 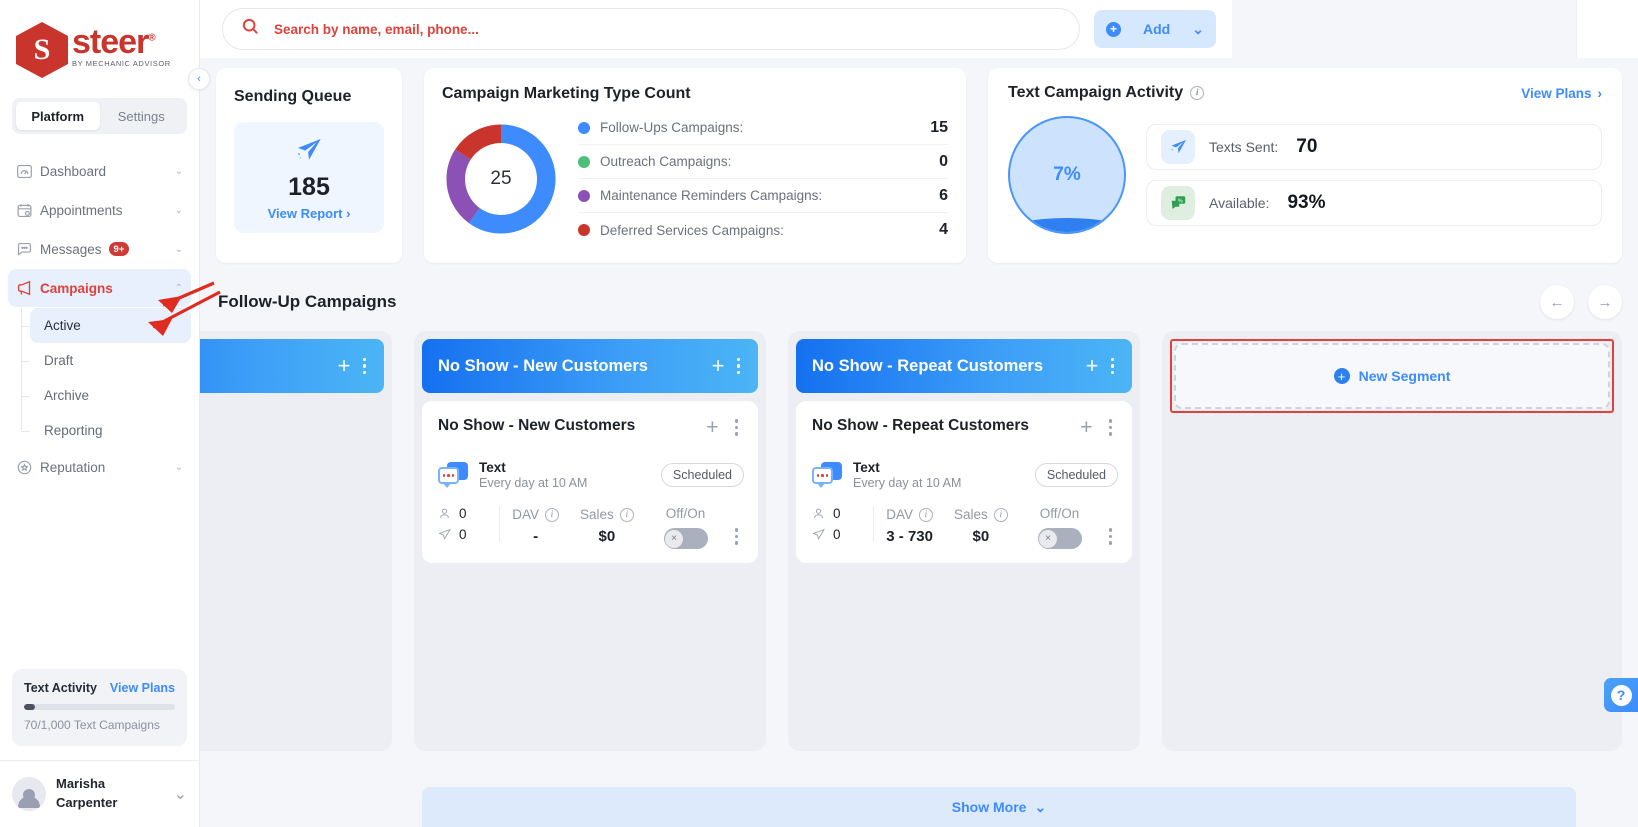 I want to click on stat-texts-sent: Texts Sent: 70, so click(x=1374, y=147).